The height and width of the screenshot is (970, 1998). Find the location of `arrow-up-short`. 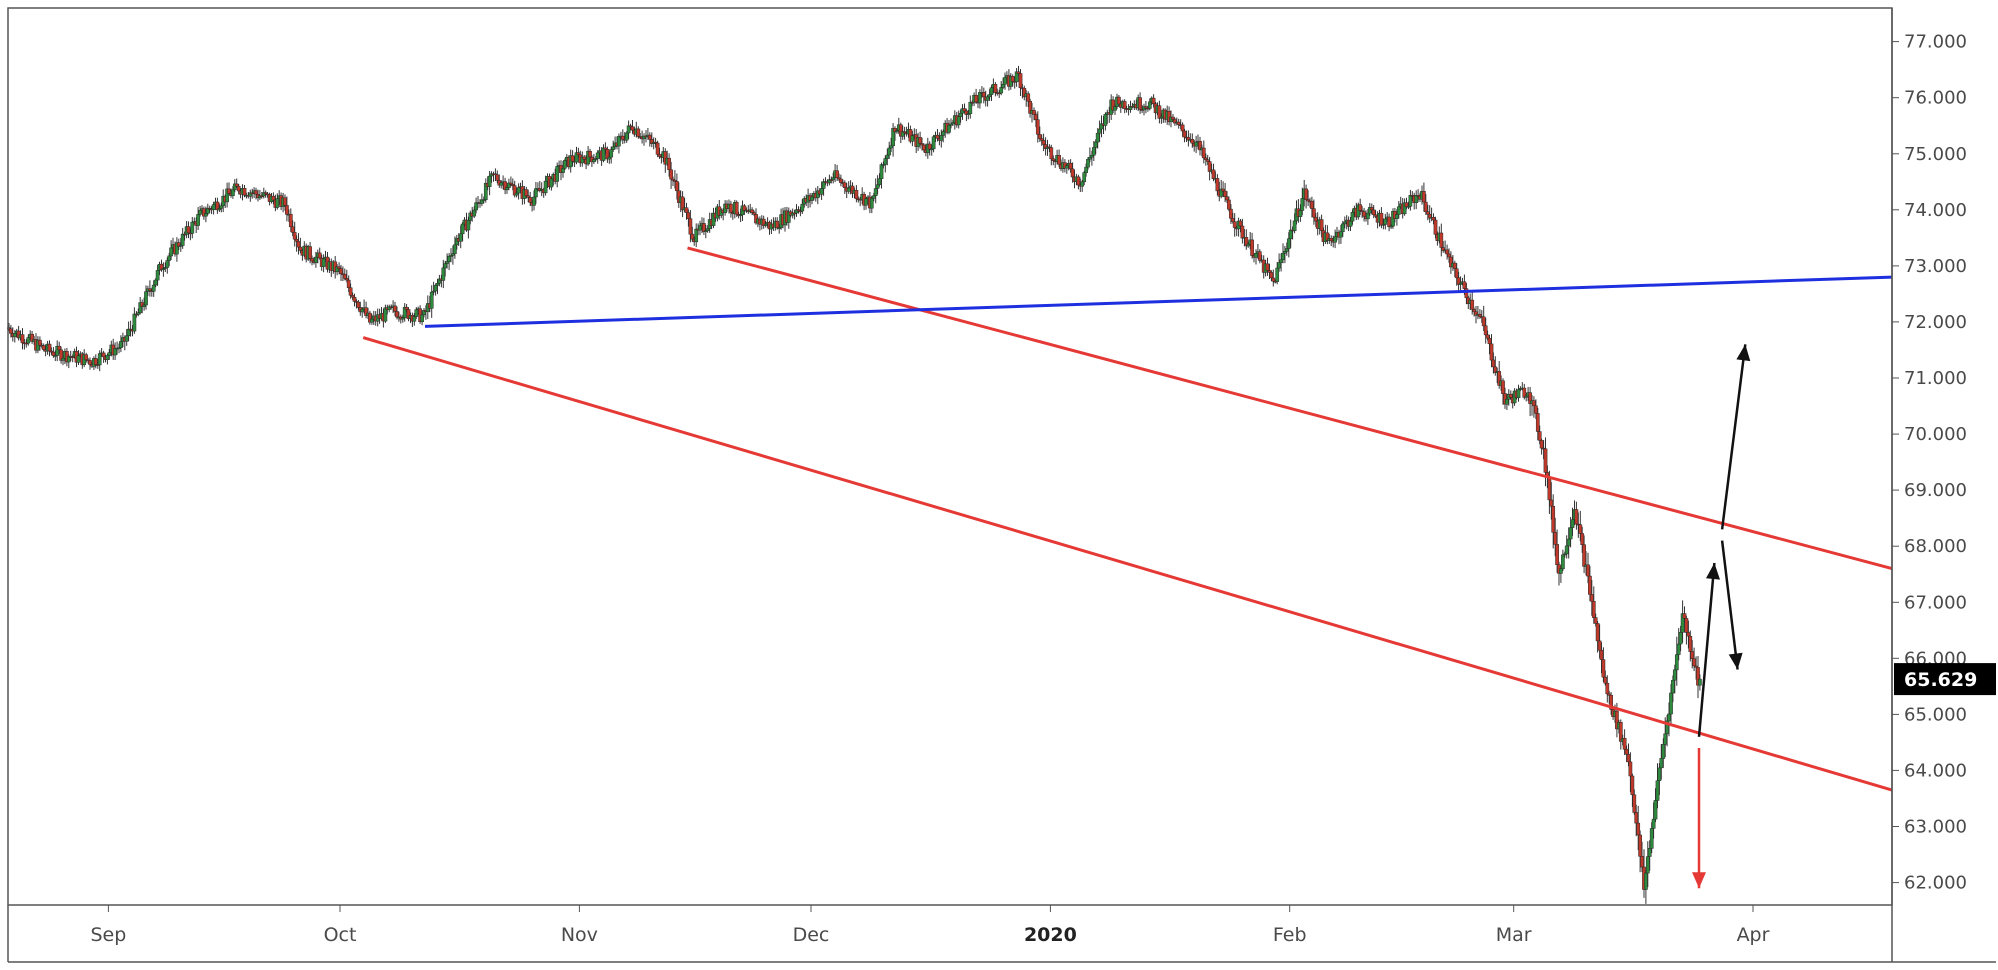

arrow-up-short is located at coordinates (1706, 649).